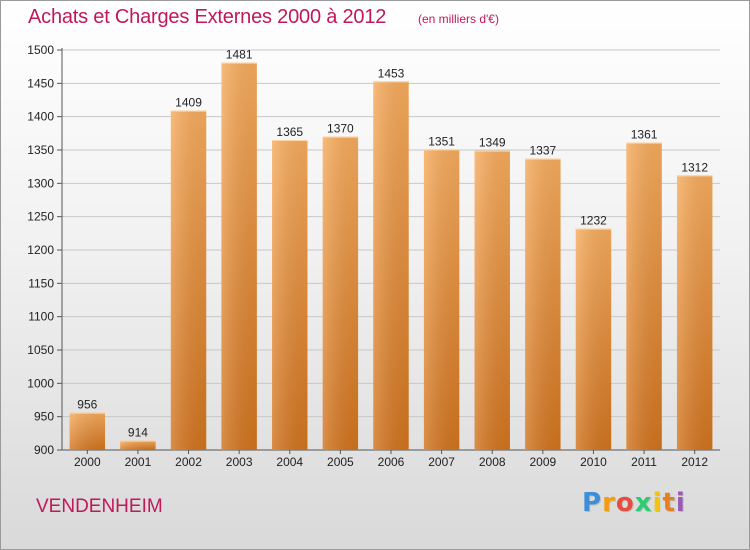 Image resolution: width=750 pixels, height=550 pixels. I want to click on y-tick-label: 1500, so click(40, 50).